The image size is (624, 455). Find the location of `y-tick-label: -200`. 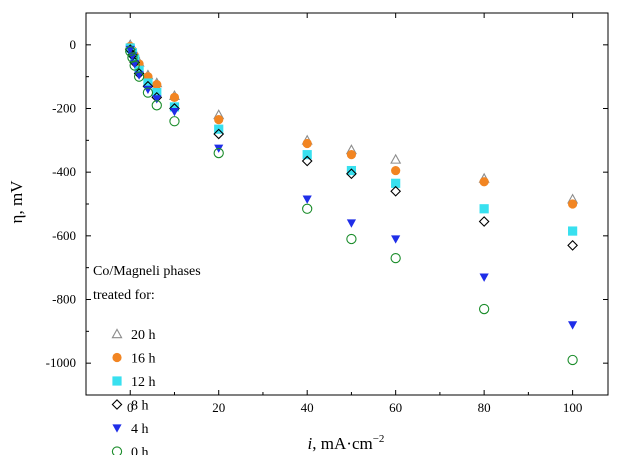

y-tick-label: -200 is located at coordinates (64, 108).